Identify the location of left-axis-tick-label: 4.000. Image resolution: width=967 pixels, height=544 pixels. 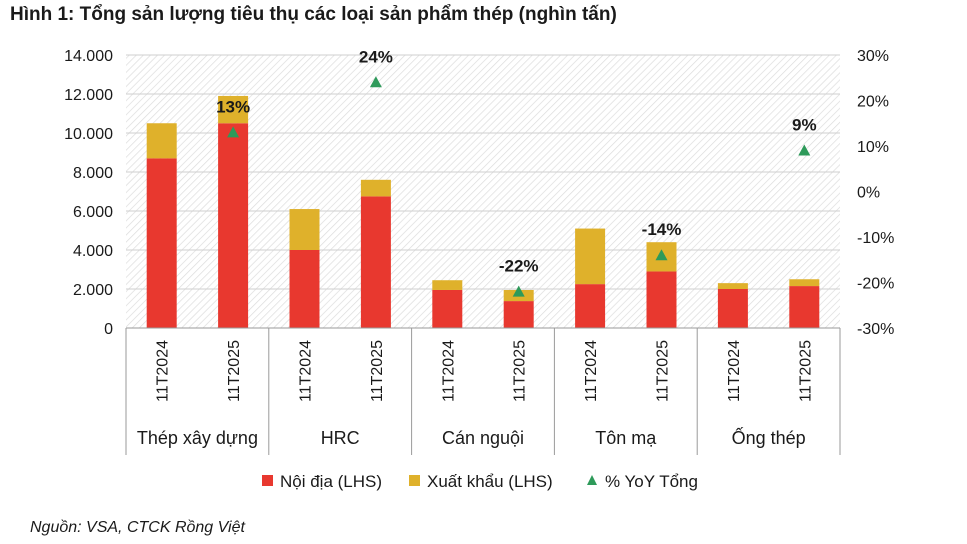
(93, 251).